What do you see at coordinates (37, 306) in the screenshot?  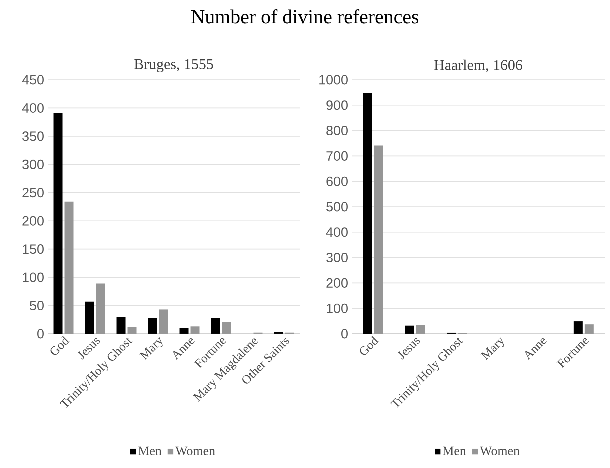 I see `y-tick-label: 50` at bounding box center [37, 306].